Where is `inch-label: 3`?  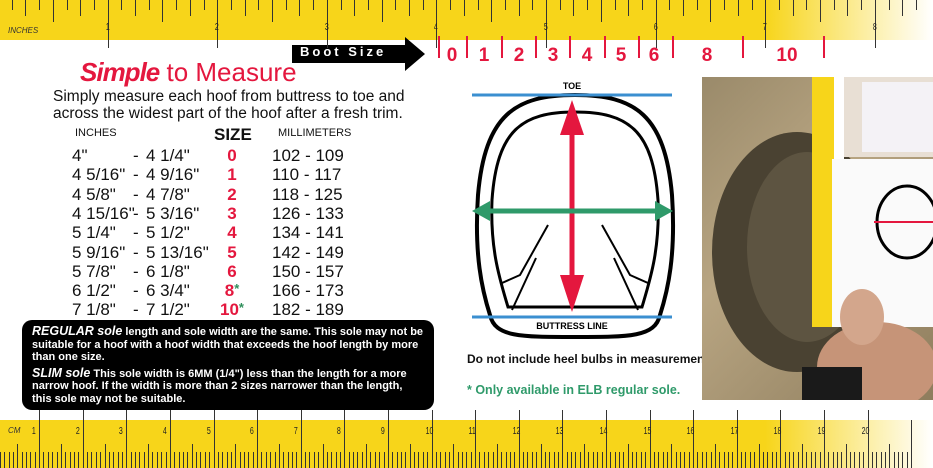 inch-label: 3 is located at coordinates (326, 27).